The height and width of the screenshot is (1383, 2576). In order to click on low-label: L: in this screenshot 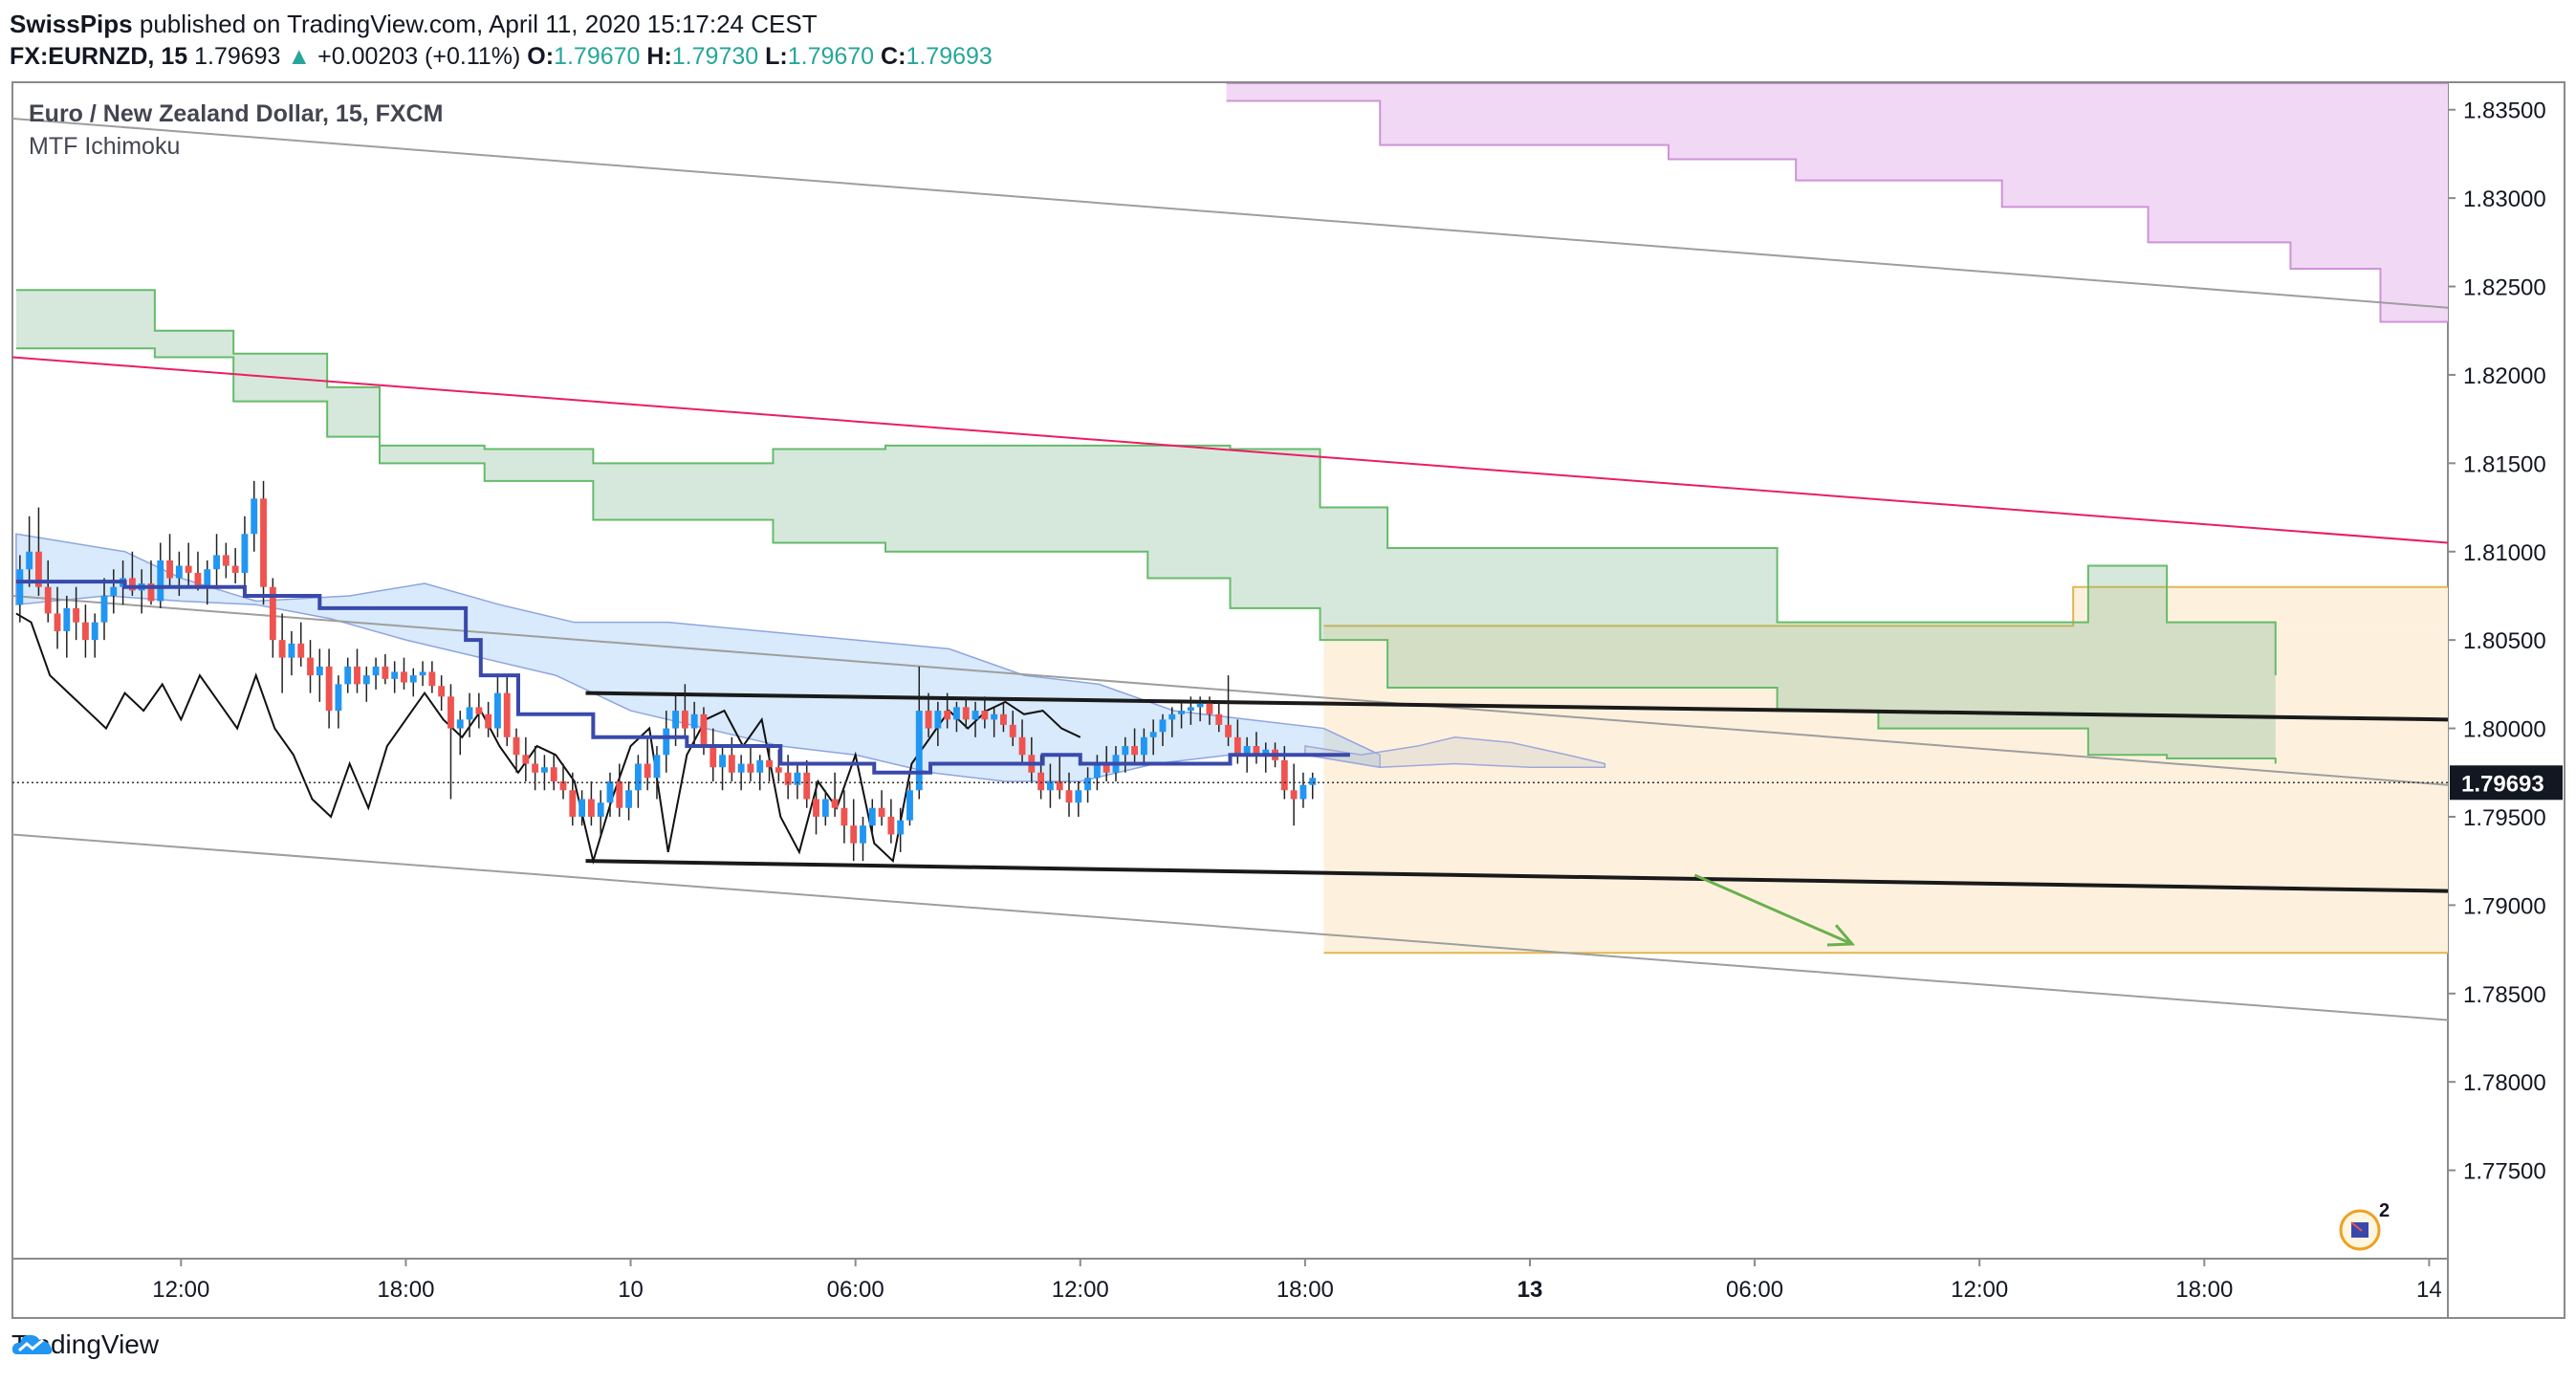, I will do `click(776, 57)`.